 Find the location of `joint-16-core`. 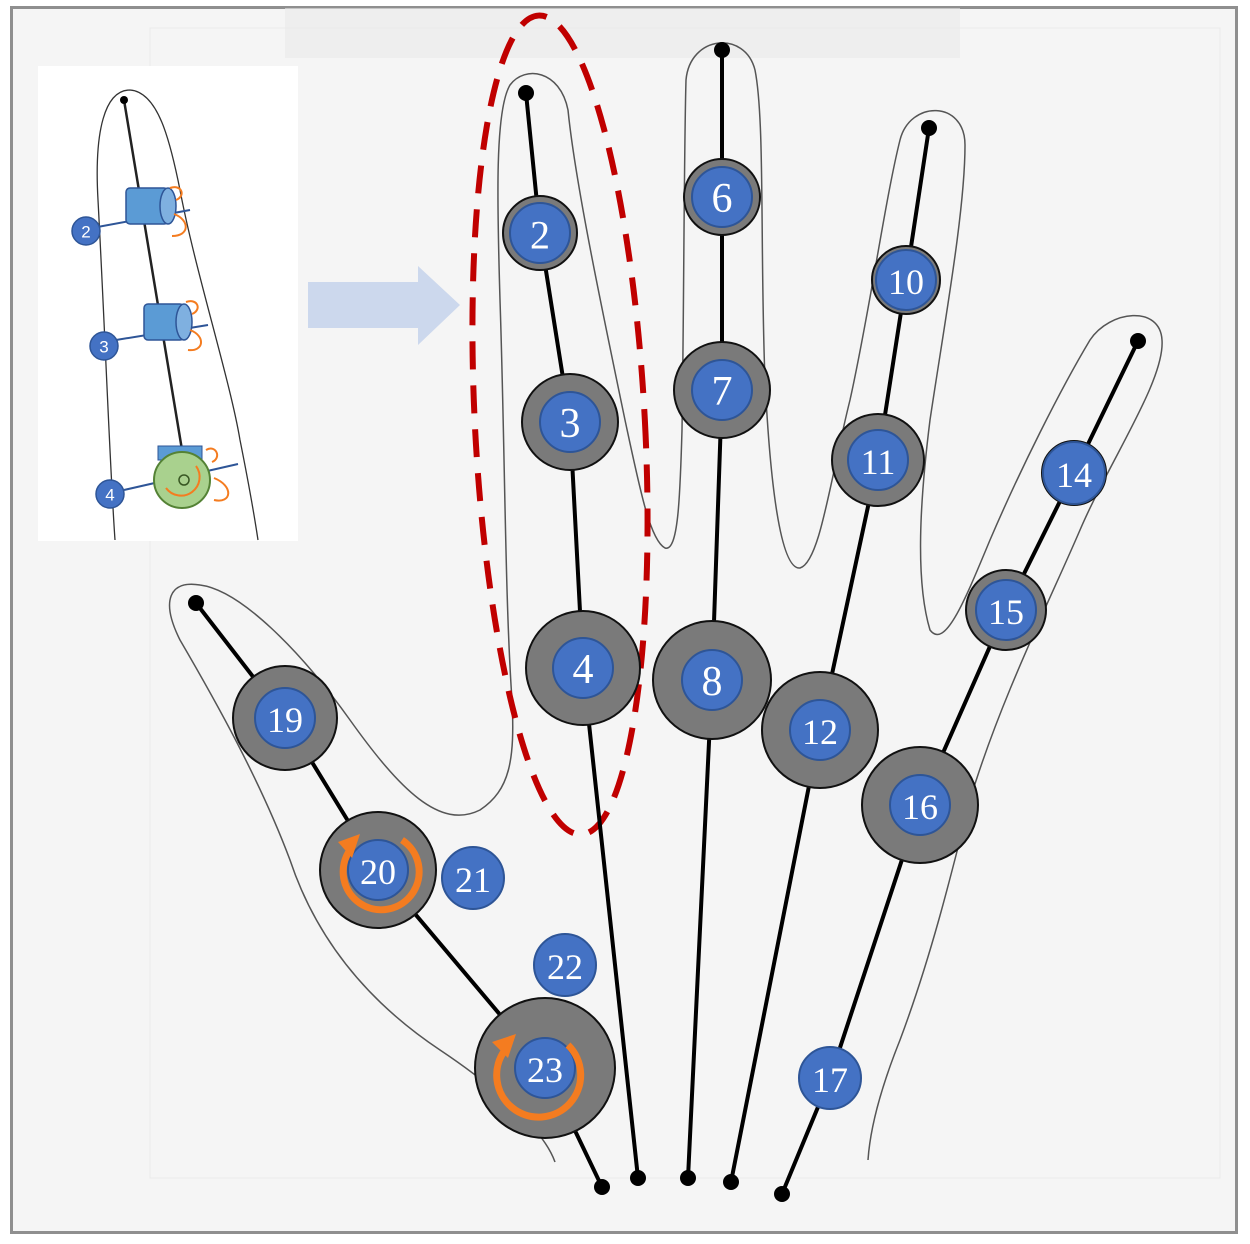

joint-16-core is located at coordinates (920, 805).